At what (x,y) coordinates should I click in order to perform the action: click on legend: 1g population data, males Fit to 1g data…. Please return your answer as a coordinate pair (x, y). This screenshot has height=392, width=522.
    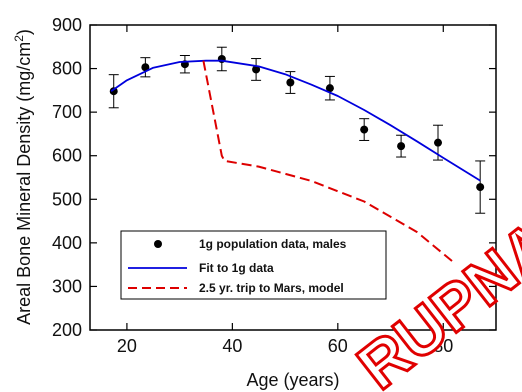
    Looking at the image, I should click on (253, 265).